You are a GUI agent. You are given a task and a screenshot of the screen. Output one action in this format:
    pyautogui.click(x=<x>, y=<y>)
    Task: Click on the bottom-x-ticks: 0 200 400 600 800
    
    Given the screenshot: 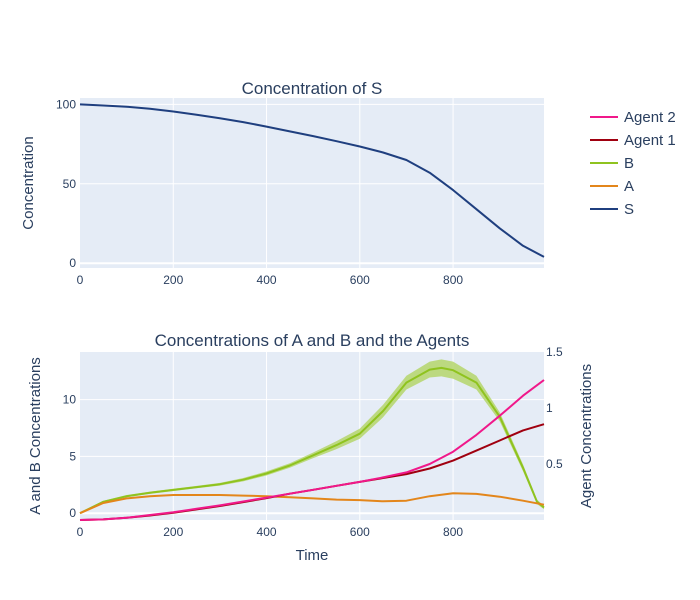 What is the action you would take?
    pyautogui.click(x=270, y=532)
    